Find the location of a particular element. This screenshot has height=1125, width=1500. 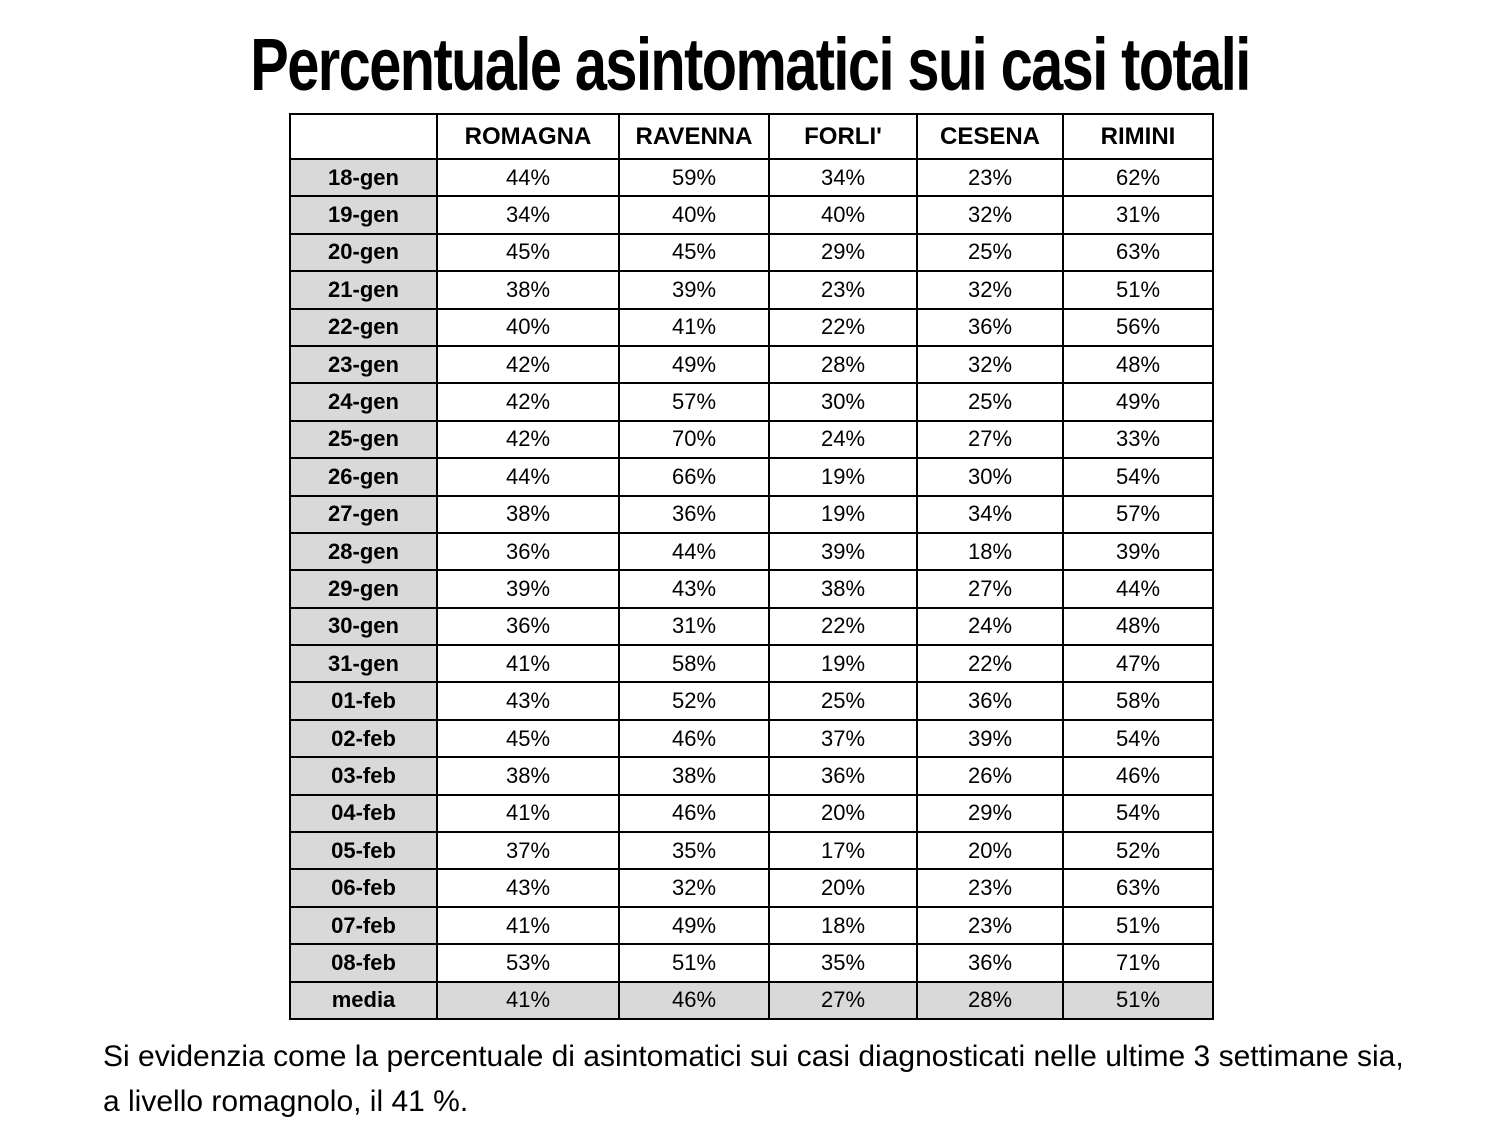

table-cell: 62% is located at coordinates (1138, 177).